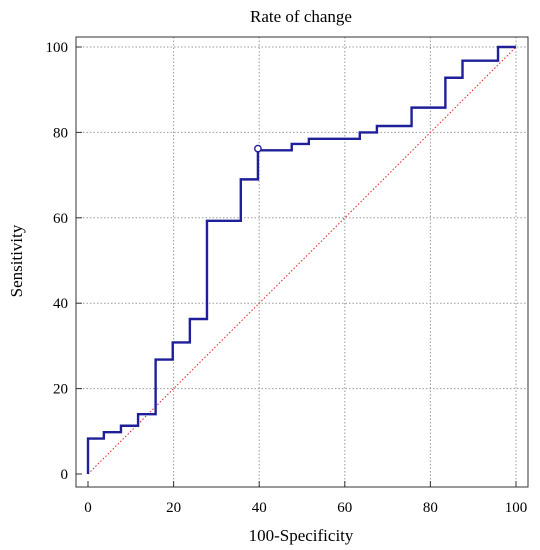 This screenshot has height=550, width=540. What do you see at coordinates (301, 16) in the screenshot?
I see `chart-title: Rate of change` at bounding box center [301, 16].